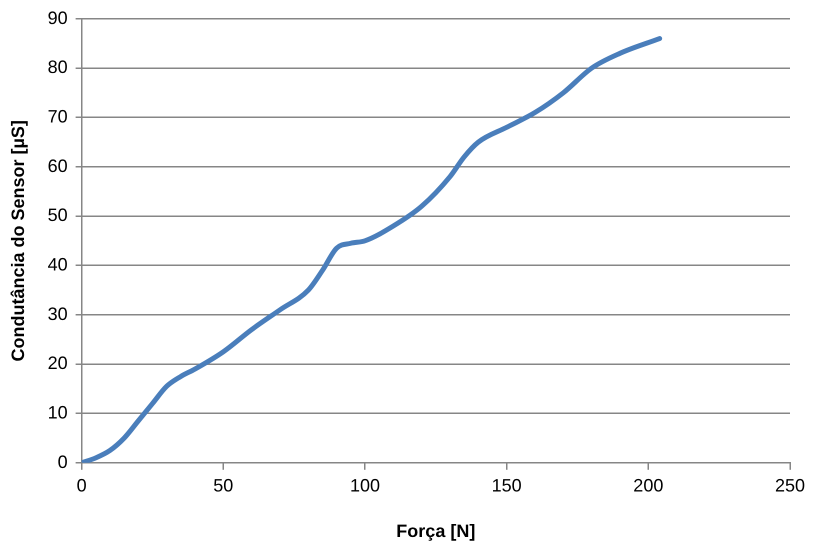 The width and height of the screenshot is (814, 551). Describe the element at coordinates (63, 462) in the screenshot. I see `y-tick-label: 0` at that location.